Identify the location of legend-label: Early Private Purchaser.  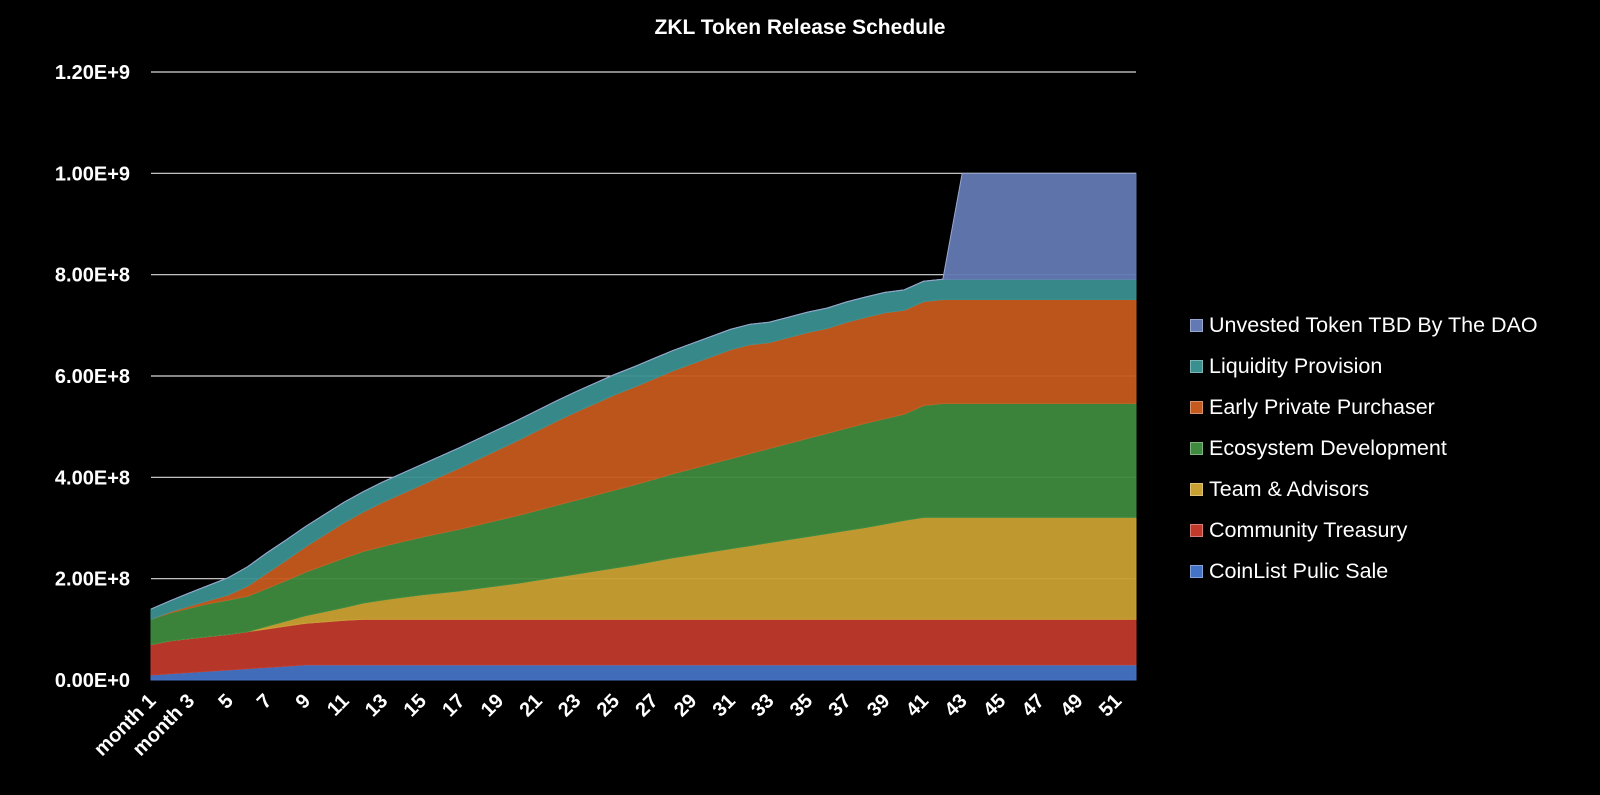
(1322, 407).